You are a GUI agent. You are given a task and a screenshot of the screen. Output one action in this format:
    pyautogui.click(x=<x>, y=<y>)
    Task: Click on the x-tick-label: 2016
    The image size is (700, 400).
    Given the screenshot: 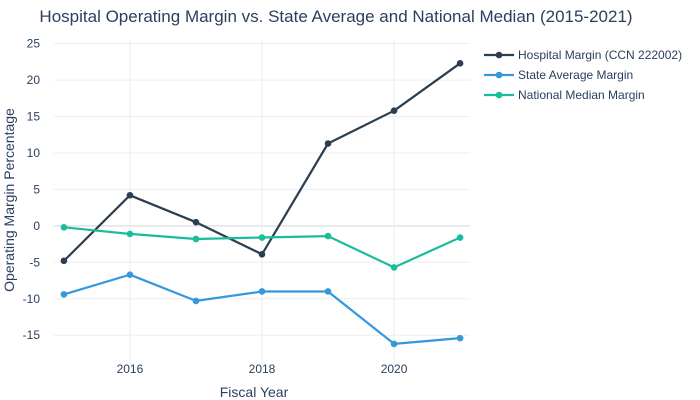 What is the action you would take?
    pyautogui.click(x=130, y=369)
    